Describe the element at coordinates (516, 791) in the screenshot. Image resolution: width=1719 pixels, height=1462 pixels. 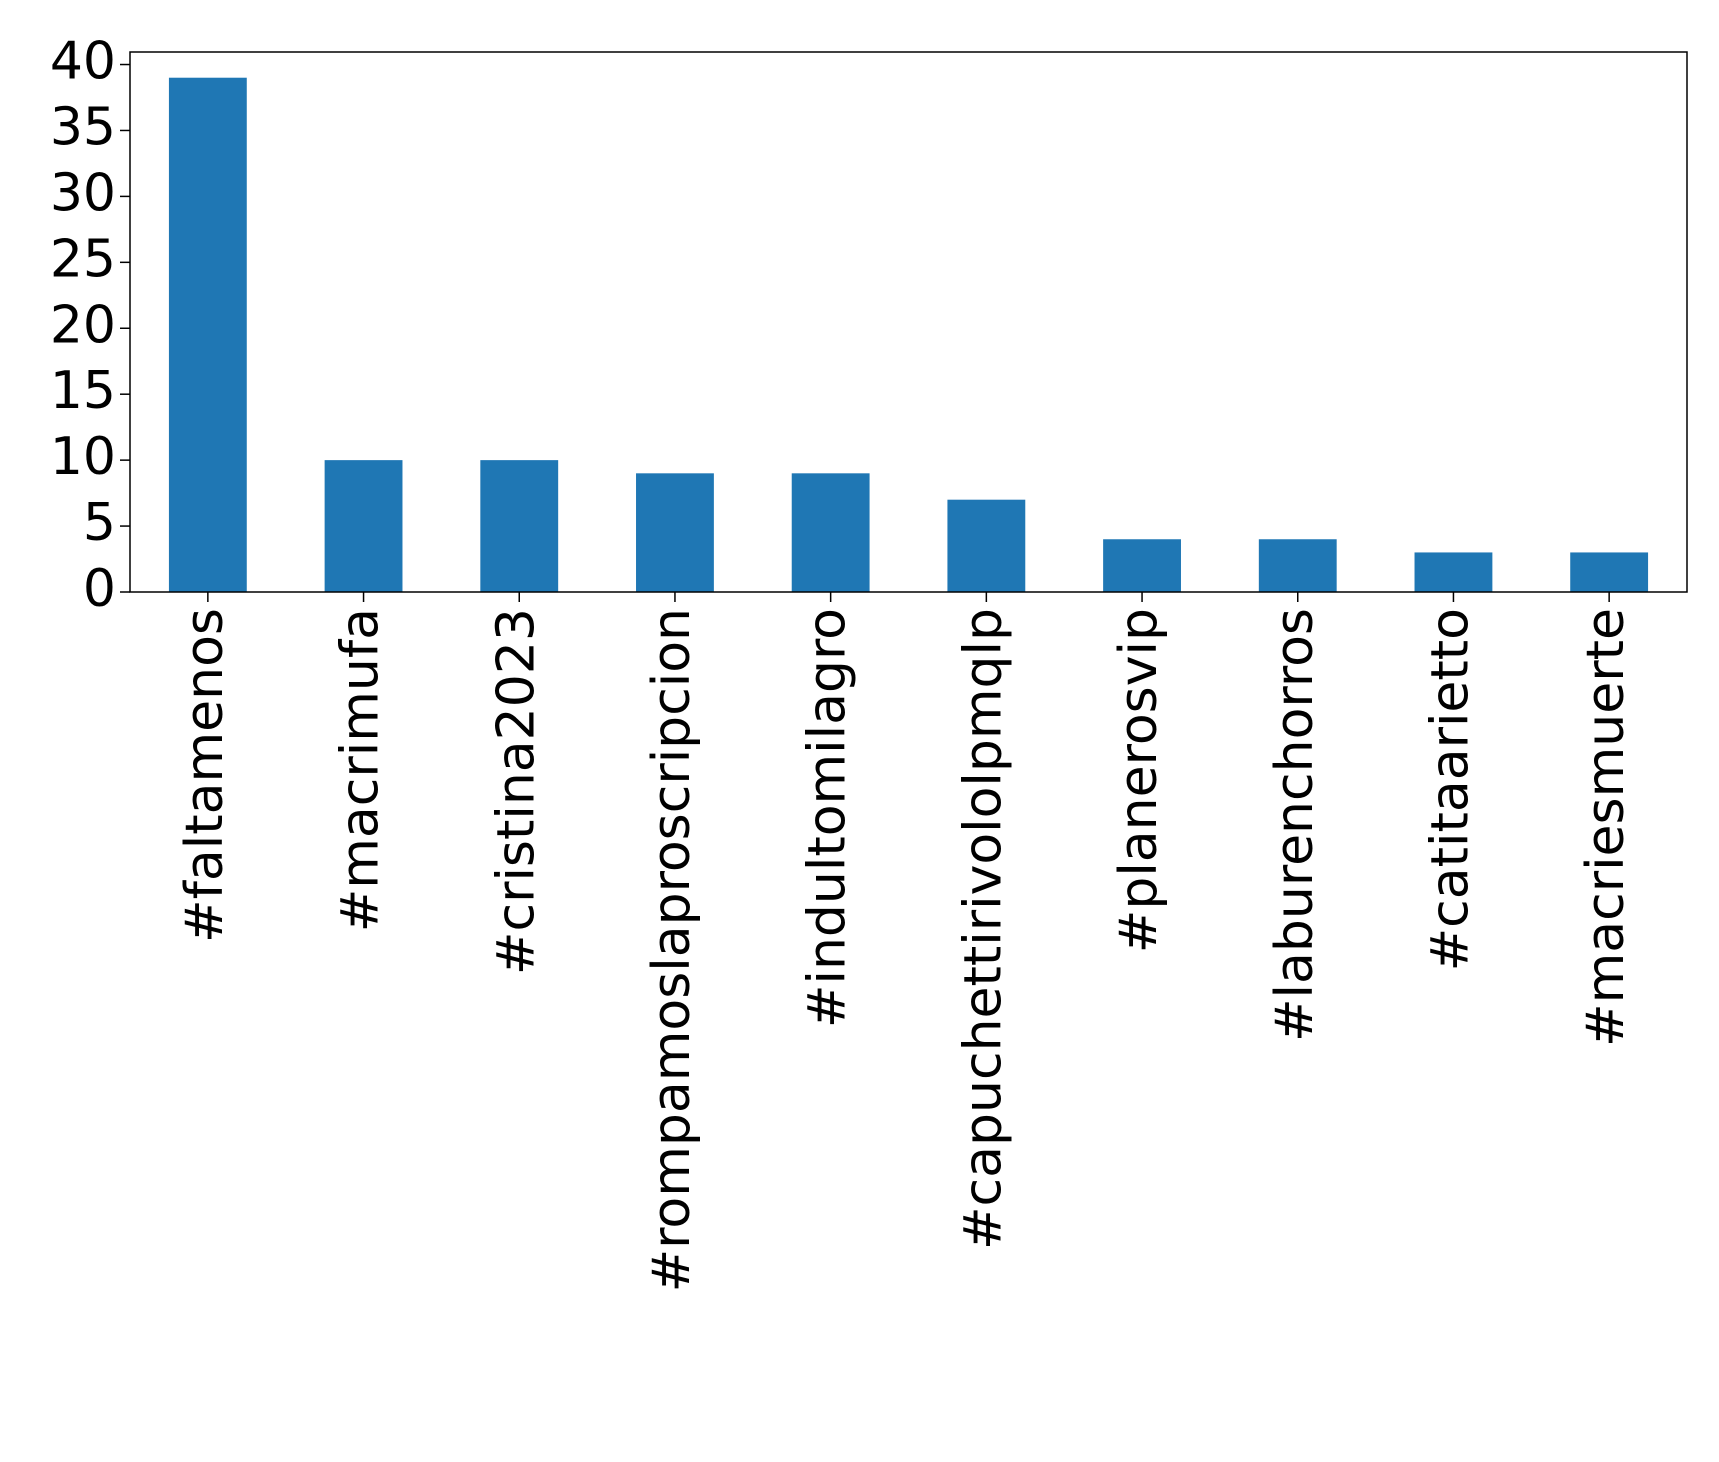
I see `x-tick-label: #cristina2023` at that location.